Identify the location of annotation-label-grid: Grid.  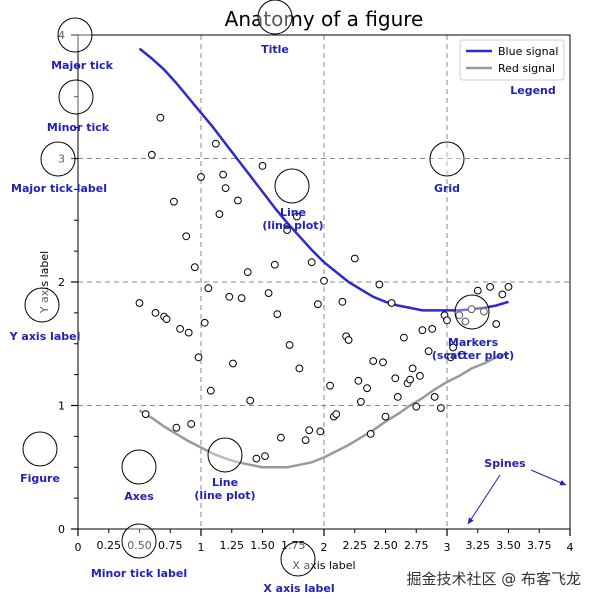
(447, 188).